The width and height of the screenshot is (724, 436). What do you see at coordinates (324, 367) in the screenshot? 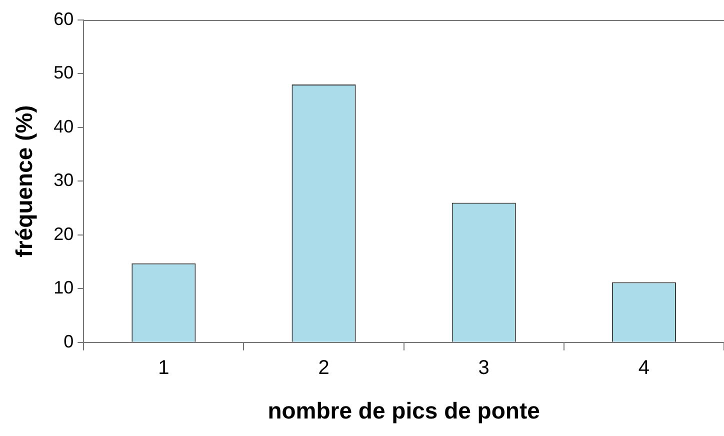
I see `x-tick-label: 2` at bounding box center [324, 367].